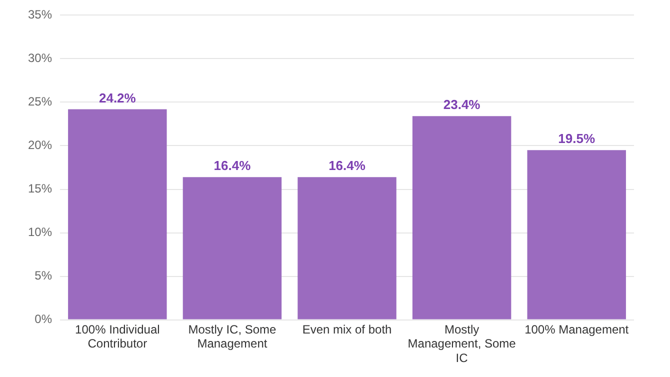 The height and width of the screenshot is (377, 670). Describe the element at coordinates (117, 336) in the screenshot. I see `x-tick-label: 100% Individual Contributor` at that location.